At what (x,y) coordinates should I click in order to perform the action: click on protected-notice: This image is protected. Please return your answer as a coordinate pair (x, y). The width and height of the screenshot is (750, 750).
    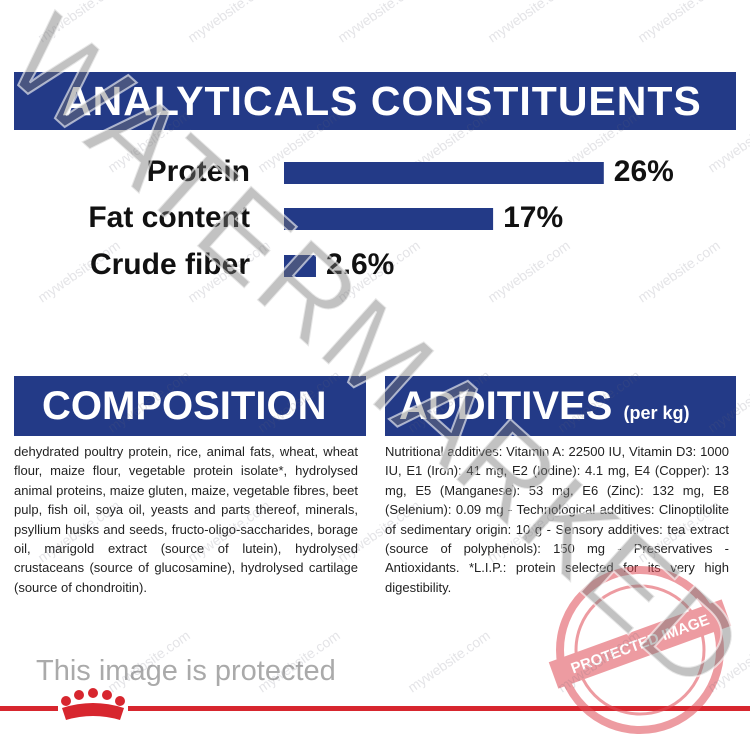
    Looking at the image, I should click on (186, 671).